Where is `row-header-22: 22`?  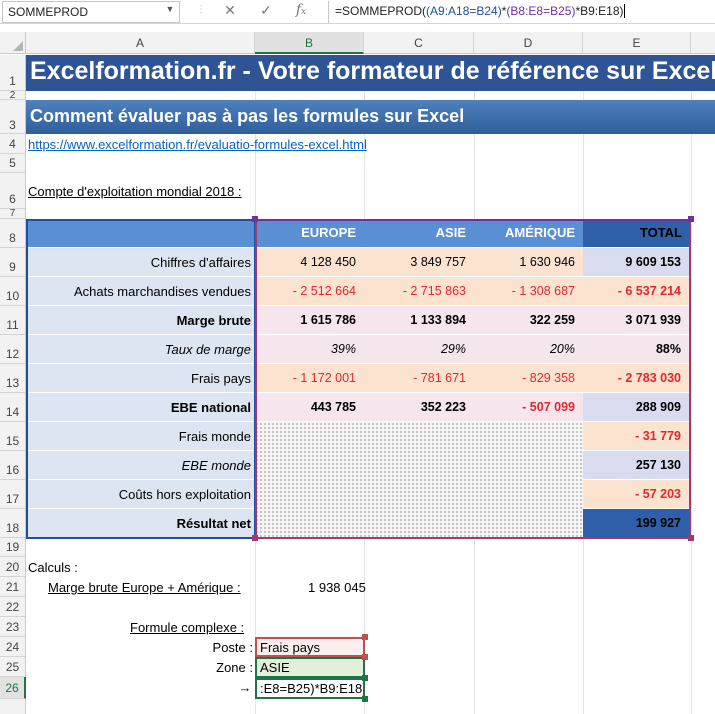 row-header-22: 22 is located at coordinates (13, 607).